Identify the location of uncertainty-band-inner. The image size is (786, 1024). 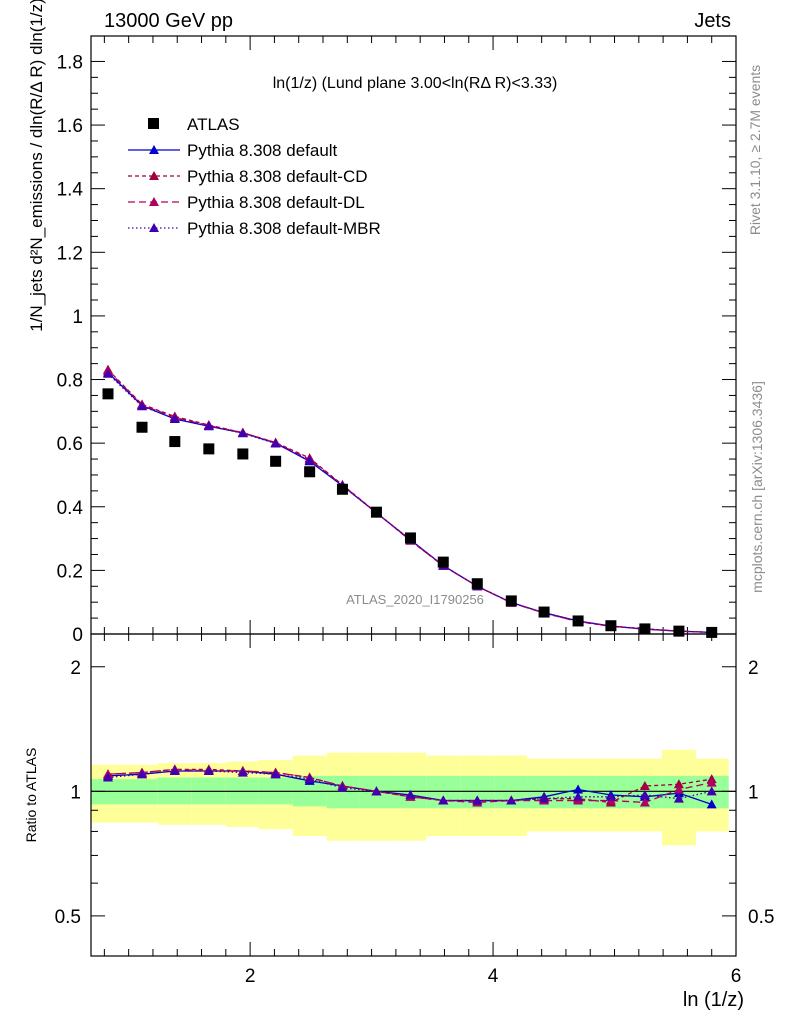
(343, 792).